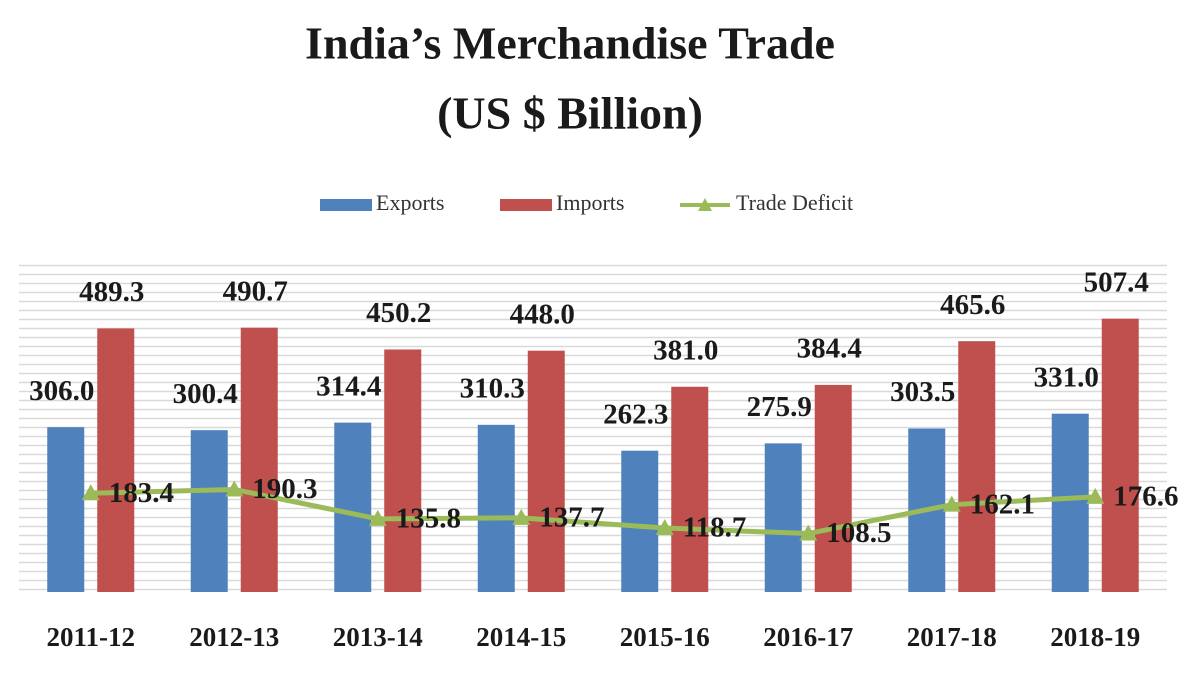  I want to click on x-tick-label: 2012-13, so click(234, 637).